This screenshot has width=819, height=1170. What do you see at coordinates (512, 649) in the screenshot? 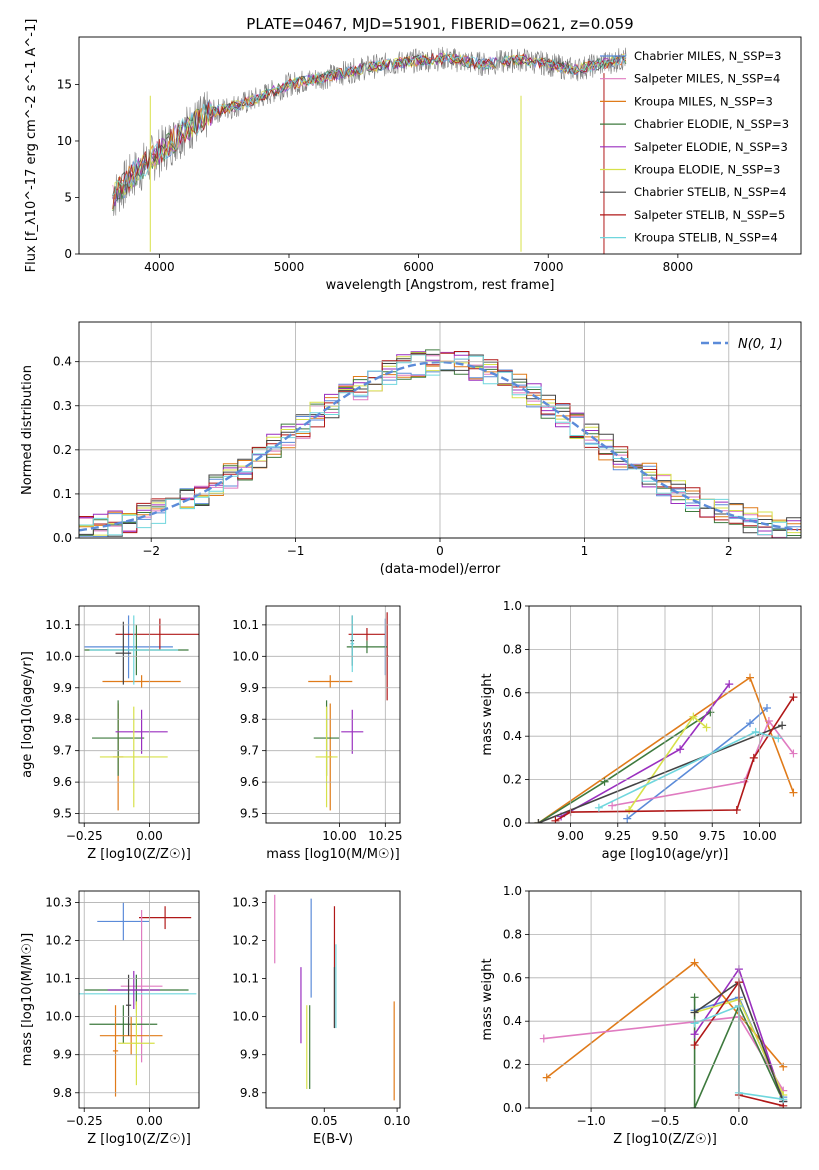
I see `y-tick-label: 0.8` at bounding box center [512, 649].